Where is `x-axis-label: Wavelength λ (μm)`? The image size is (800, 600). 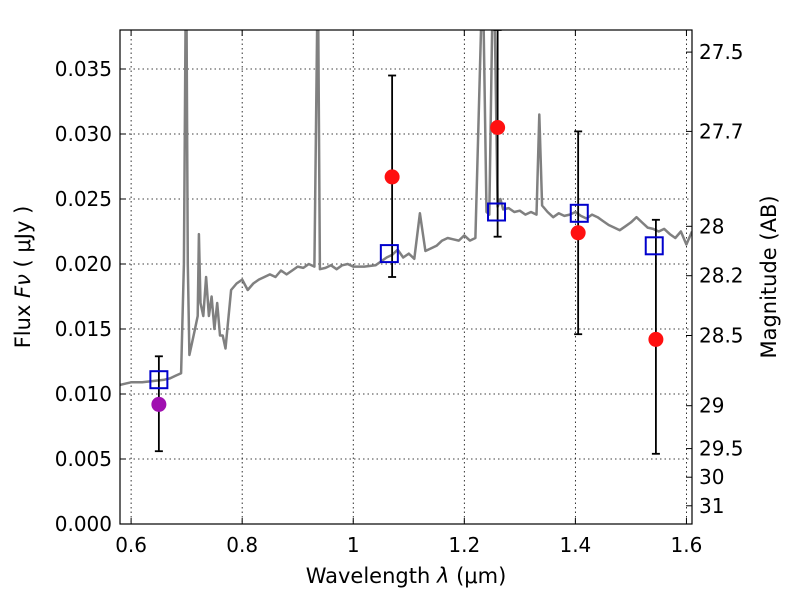 x-axis-label: Wavelength λ (μm) is located at coordinates (406, 576).